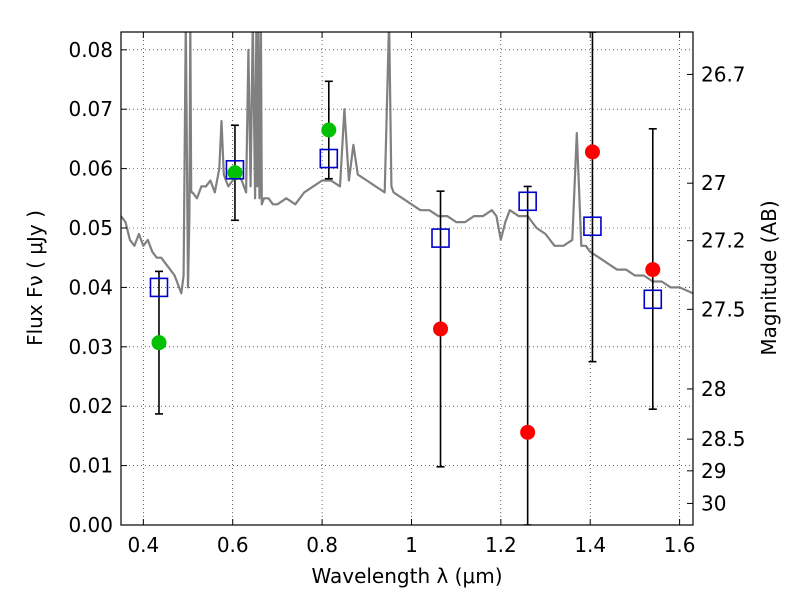 The width and height of the screenshot is (800, 600). Describe the element at coordinates (143, 545) in the screenshot. I see `x-tick-label: 0.4` at that location.